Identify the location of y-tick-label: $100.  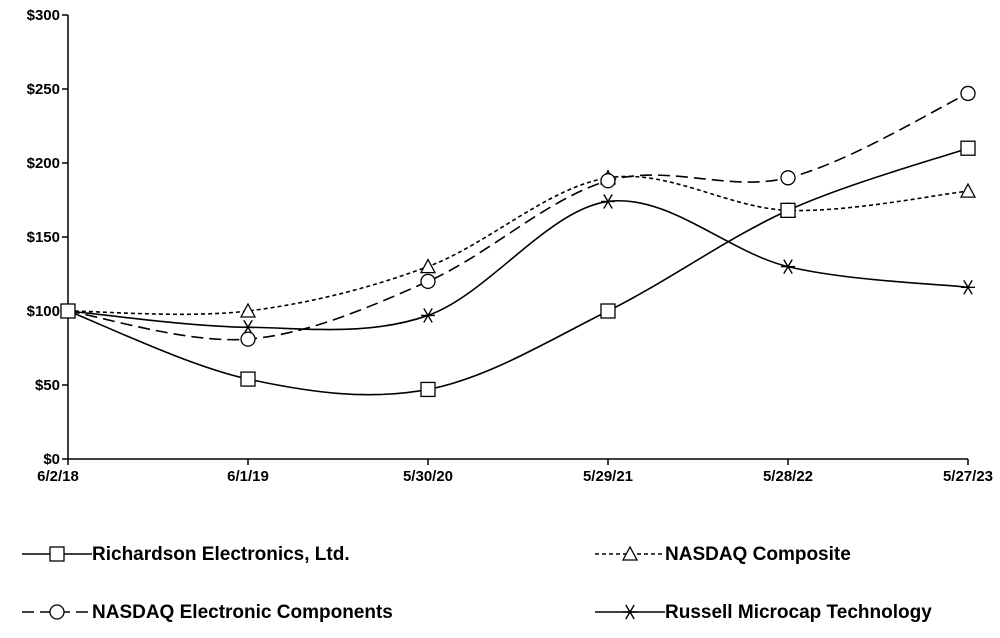
(43, 311).